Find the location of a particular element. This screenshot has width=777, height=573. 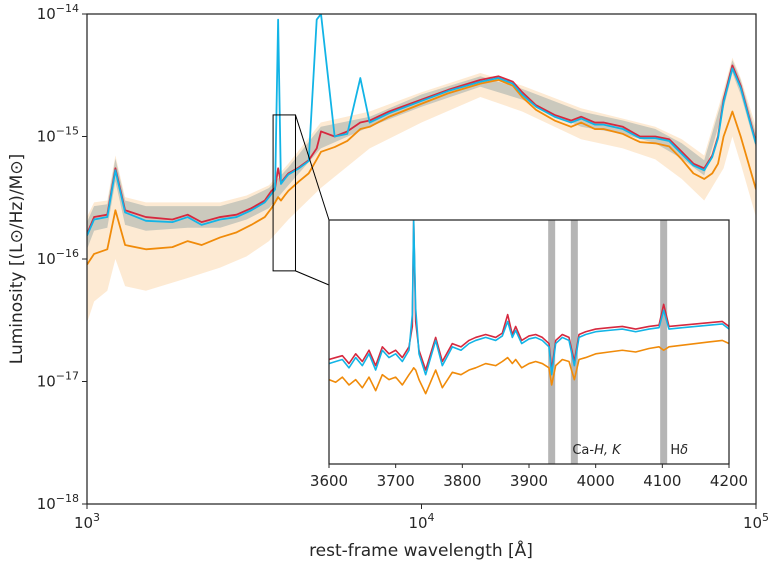

inset-x-tick-label: 4100 is located at coordinates (662, 481).